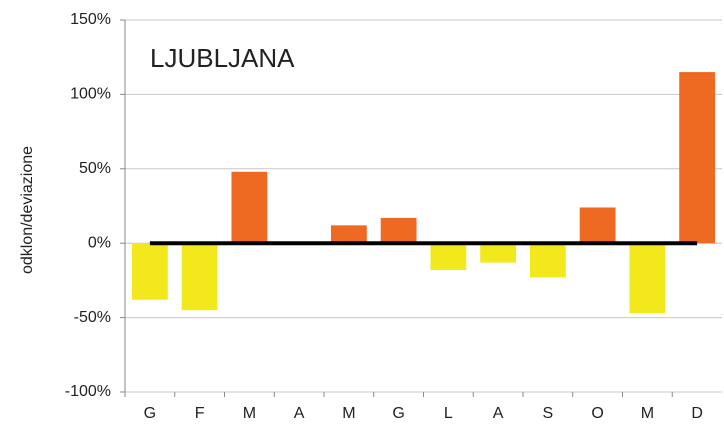 This screenshot has height=425, width=724. Describe the element at coordinates (448, 413) in the screenshot. I see `x-tick-label: L` at that location.